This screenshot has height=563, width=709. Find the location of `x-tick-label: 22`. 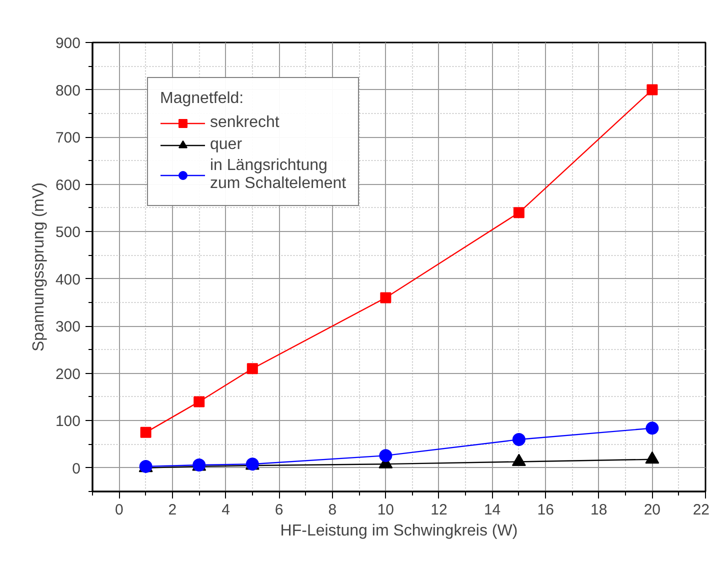

x-tick-label: 22 is located at coordinates (700, 510).